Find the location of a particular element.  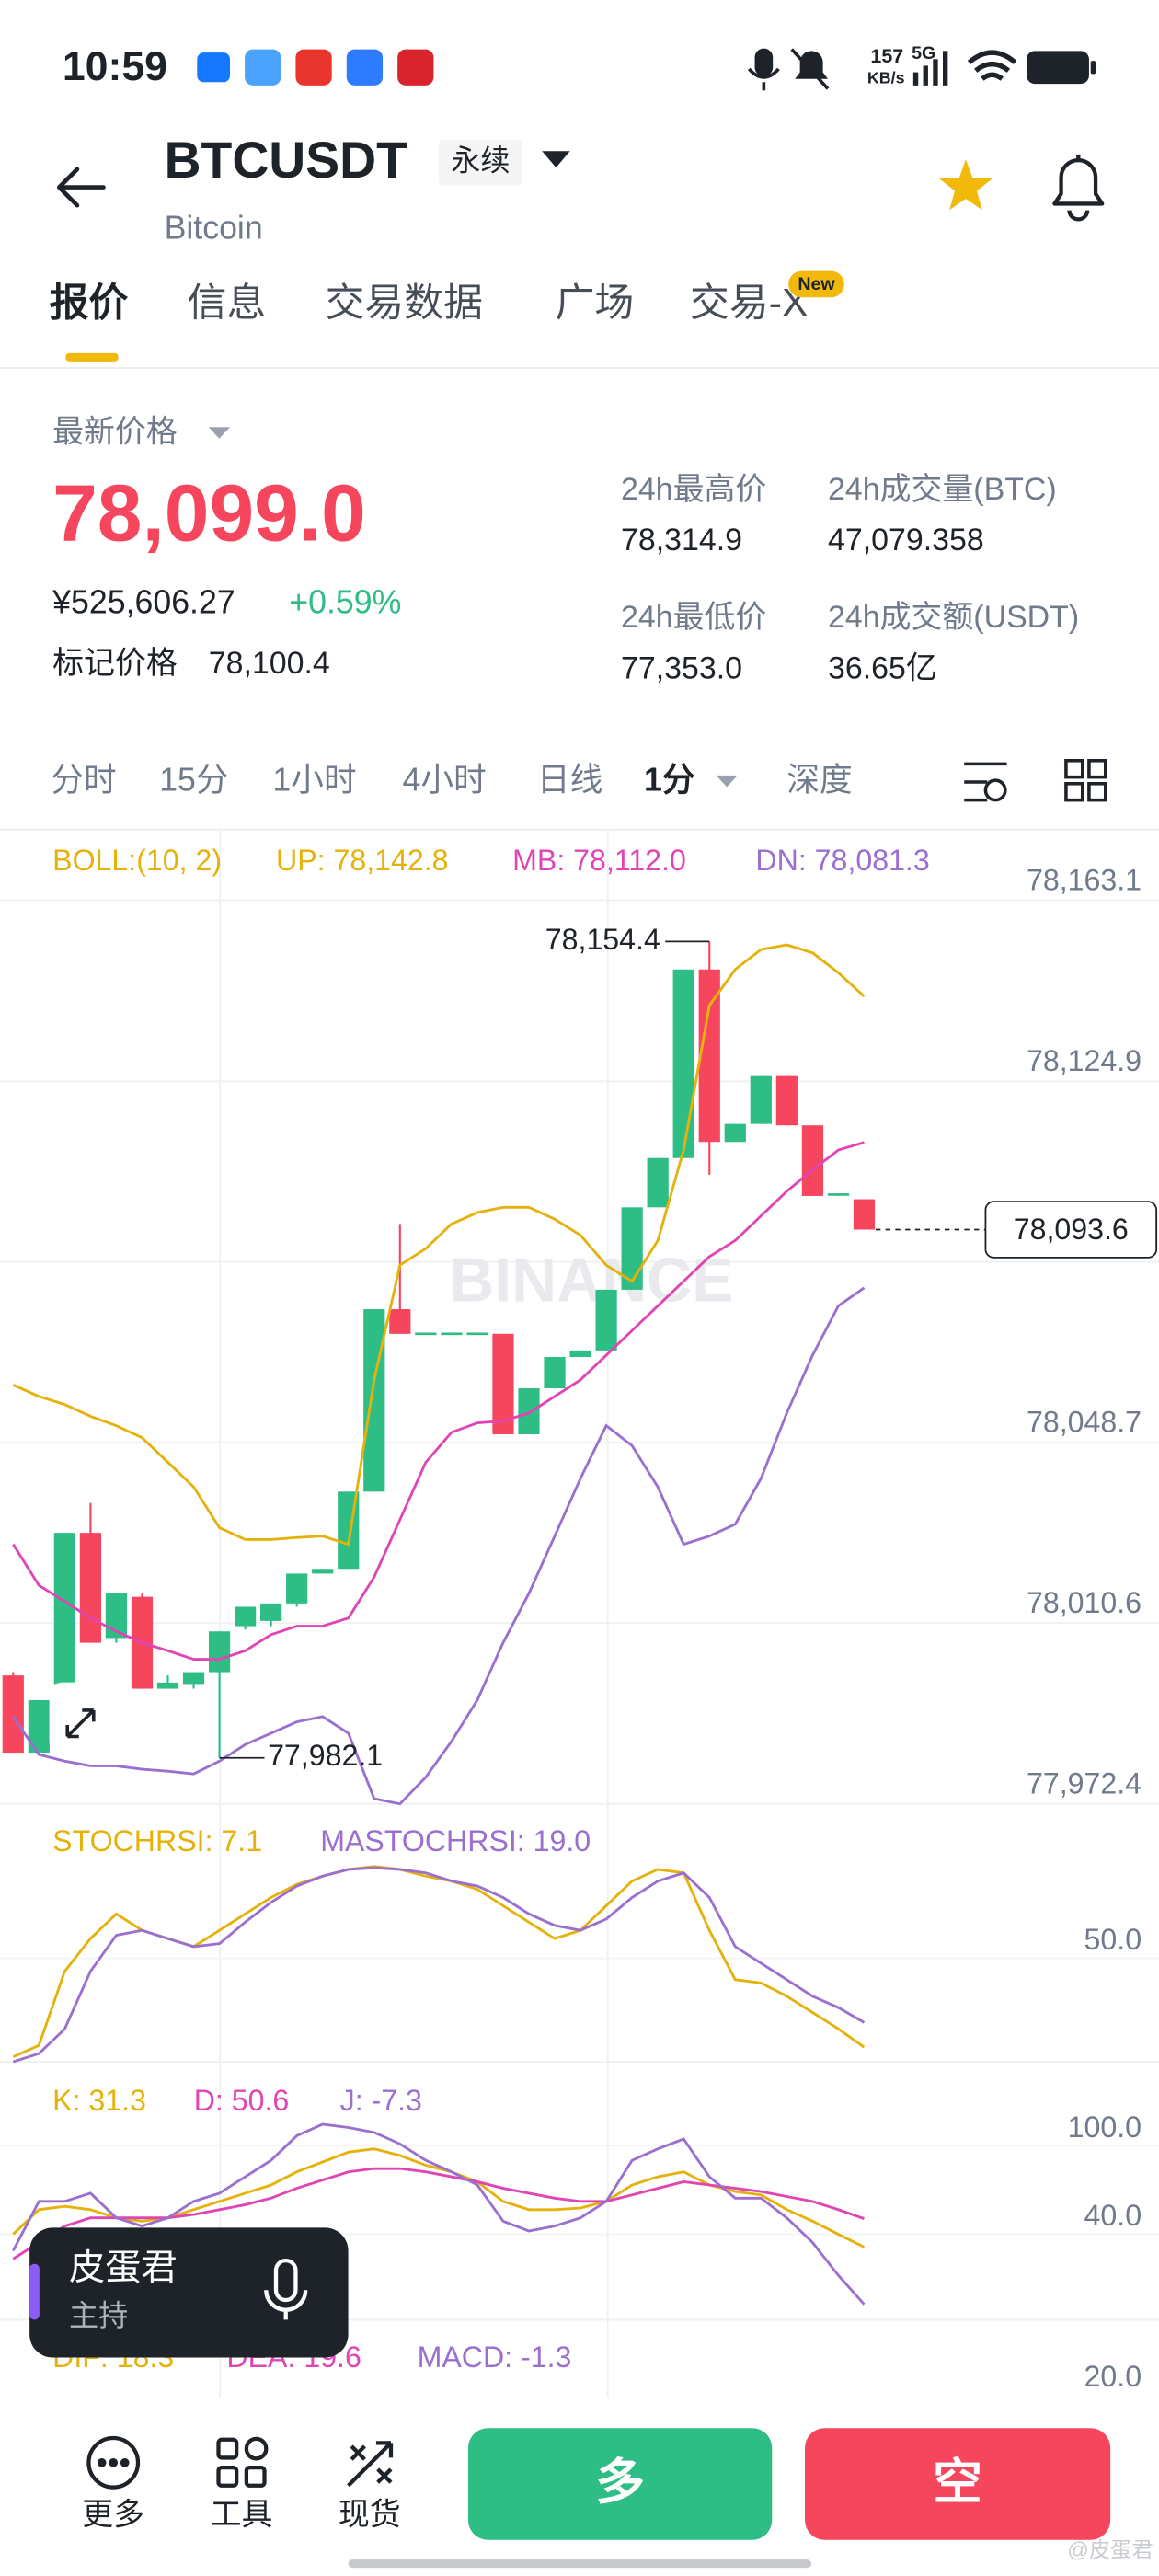

interval: 日线 is located at coordinates (569, 779).